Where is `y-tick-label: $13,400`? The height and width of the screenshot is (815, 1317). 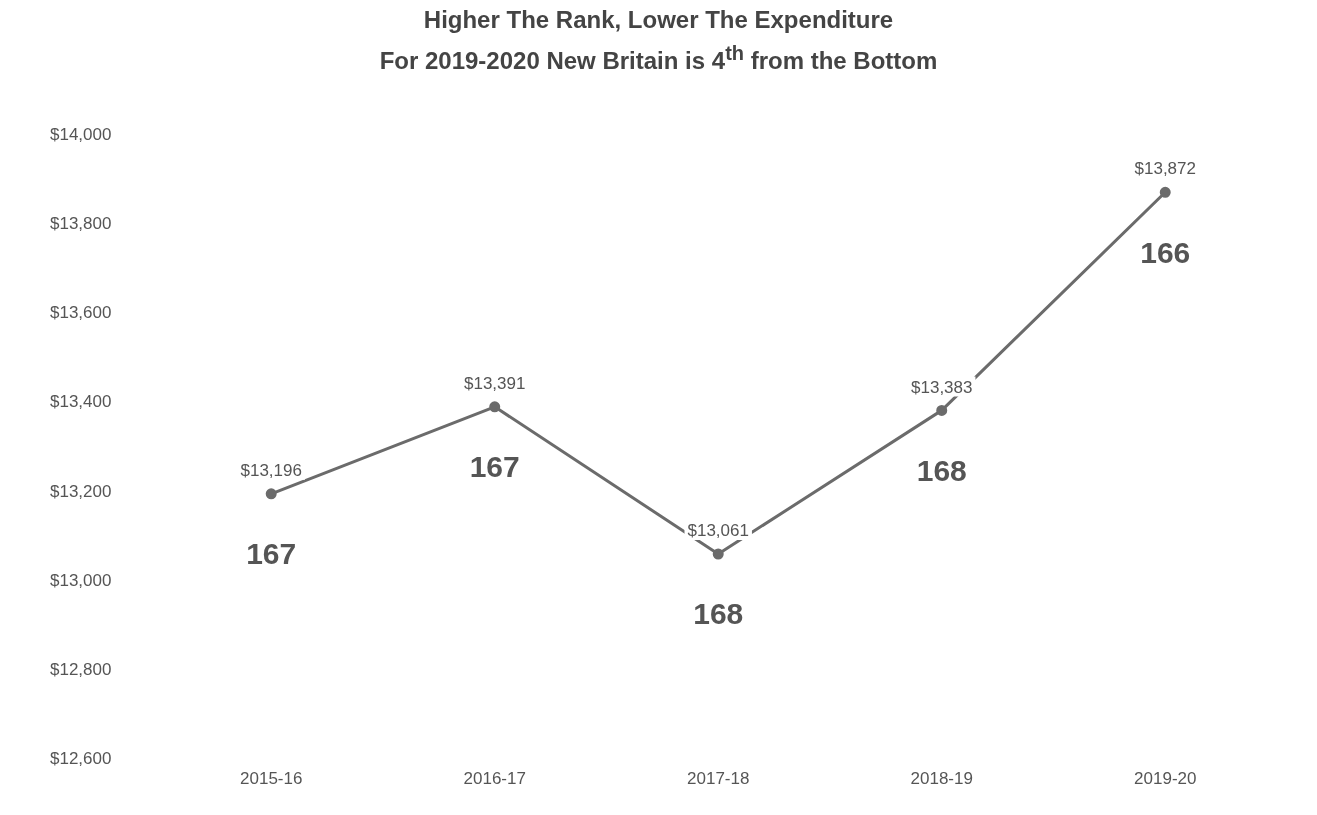 y-tick-label: $13,400 is located at coordinates (81, 402).